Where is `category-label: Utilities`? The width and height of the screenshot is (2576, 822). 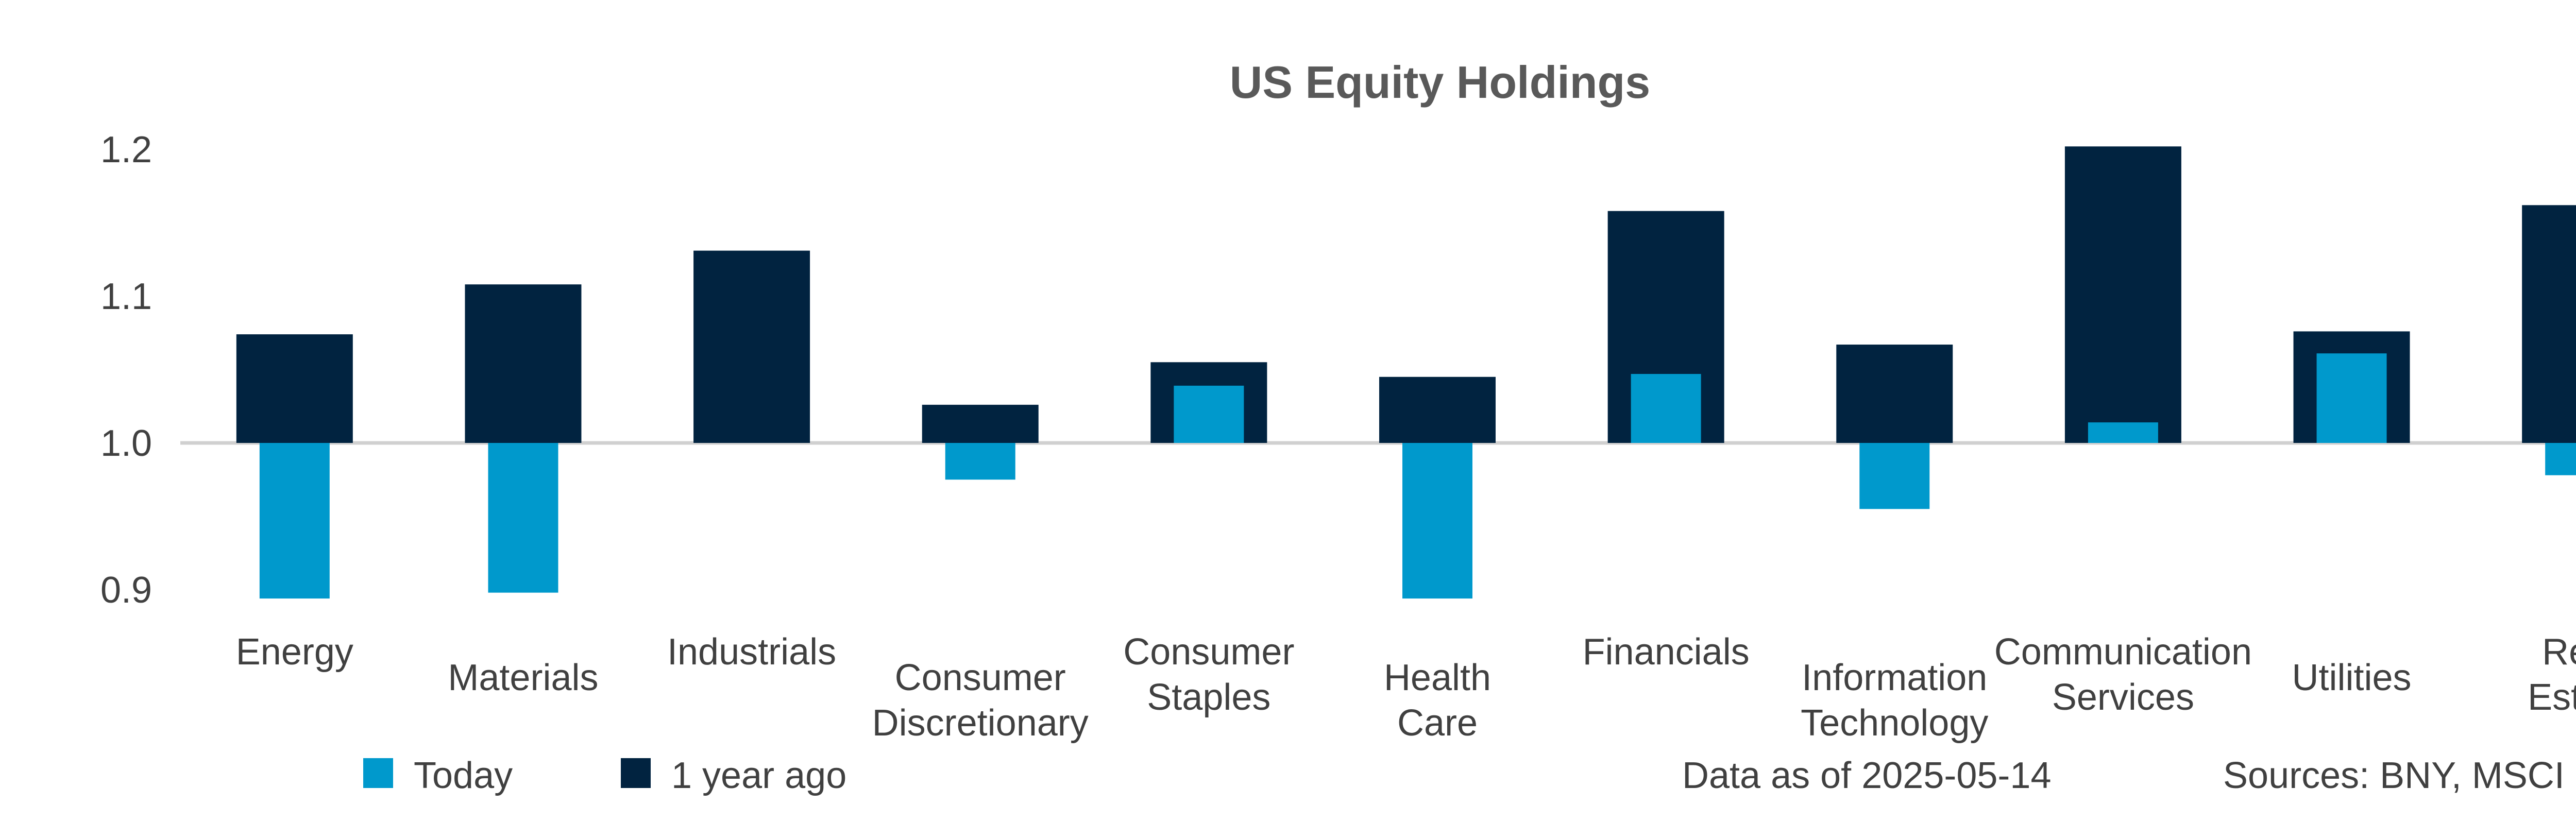
category-label: Utilities is located at coordinates (2352, 677).